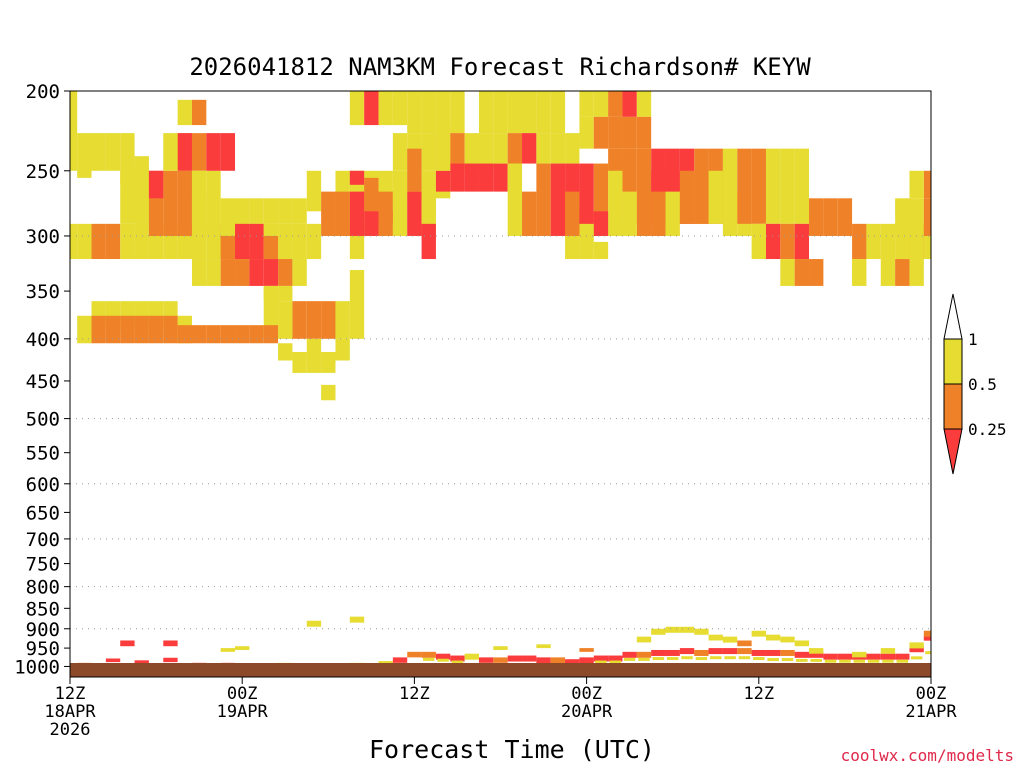 The height and width of the screenshot is (768, 1024). I want to click on y-tick-label: 850, so click(43, 609).